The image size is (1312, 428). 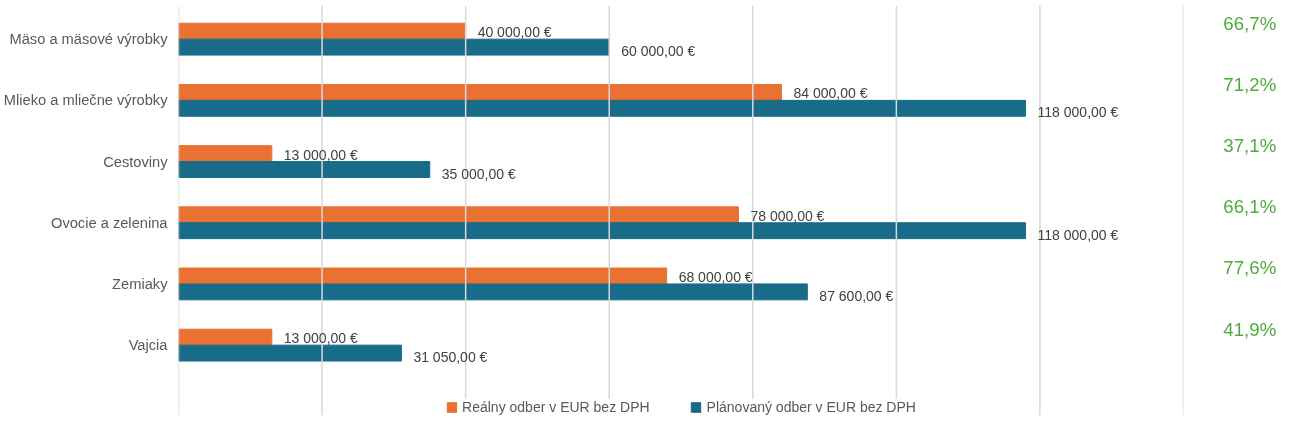 I want to click on data-label: 60 000,00 €, so click(x=658, y=51).